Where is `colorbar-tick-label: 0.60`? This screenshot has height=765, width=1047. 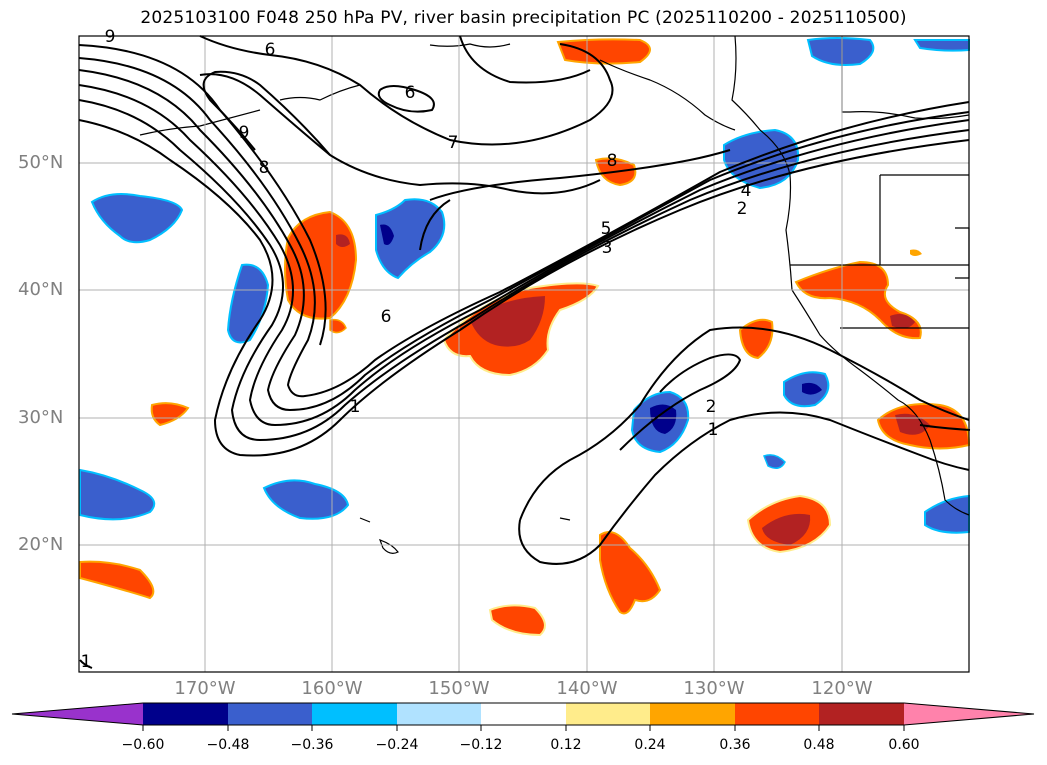 colorbar-tick-label: 0.60 is located at coordinates (904, 745).